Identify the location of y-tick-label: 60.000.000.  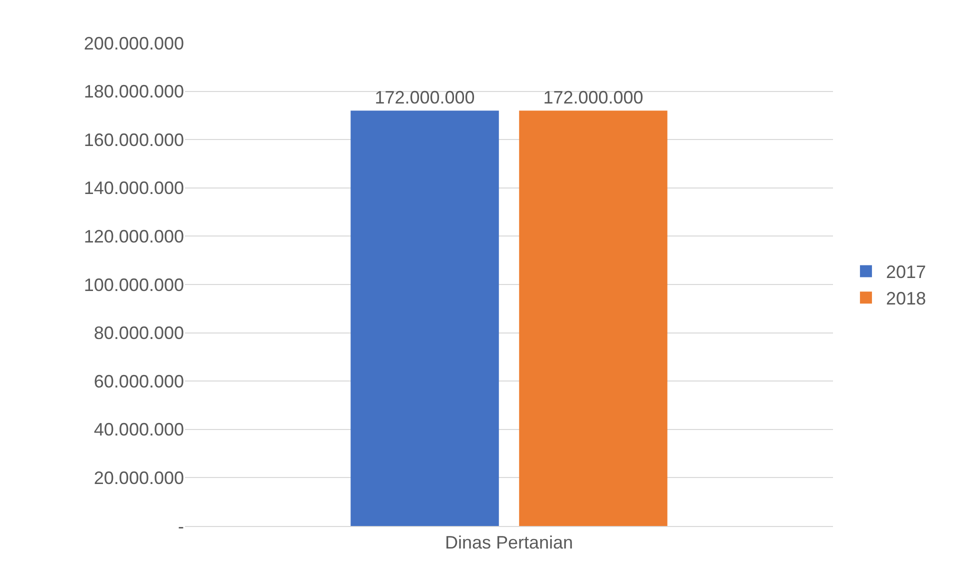
(139, 381).